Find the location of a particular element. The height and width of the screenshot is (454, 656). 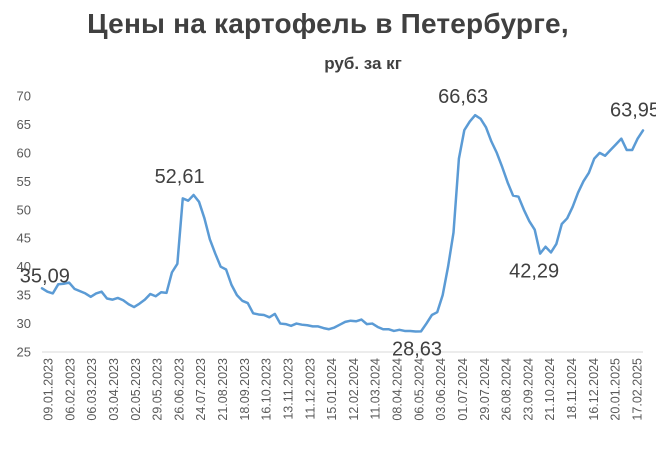

y-tick-label: 55 is located at coordinates (24, 181).